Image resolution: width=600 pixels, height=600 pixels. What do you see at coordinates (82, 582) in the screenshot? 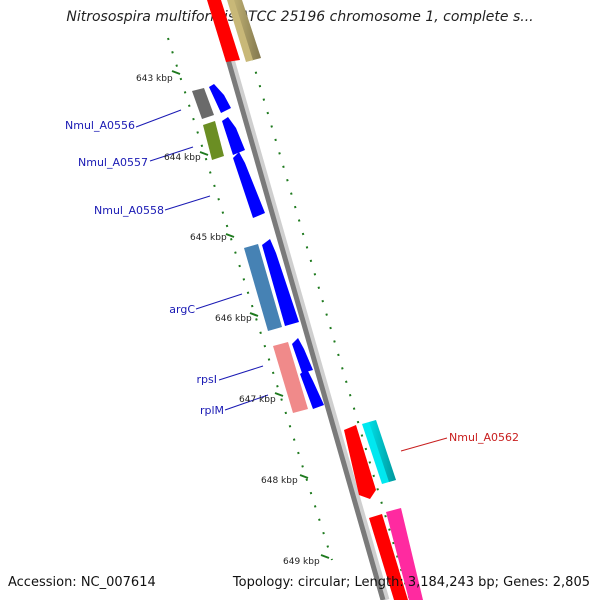
I see `accession-label: Accession: NC_007614` at bounding box center [82, 582].